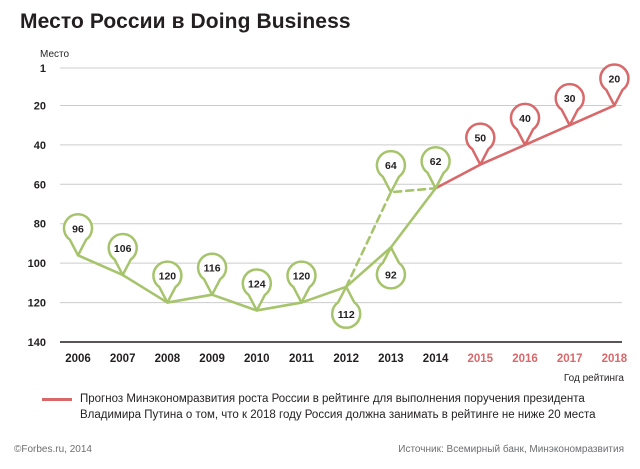 Image resolution: width=640 pixels, height=469 pixels. Describe the element at coordinates (54, 54) in the screenshot. I see `y-axis-title: Место` at that location.